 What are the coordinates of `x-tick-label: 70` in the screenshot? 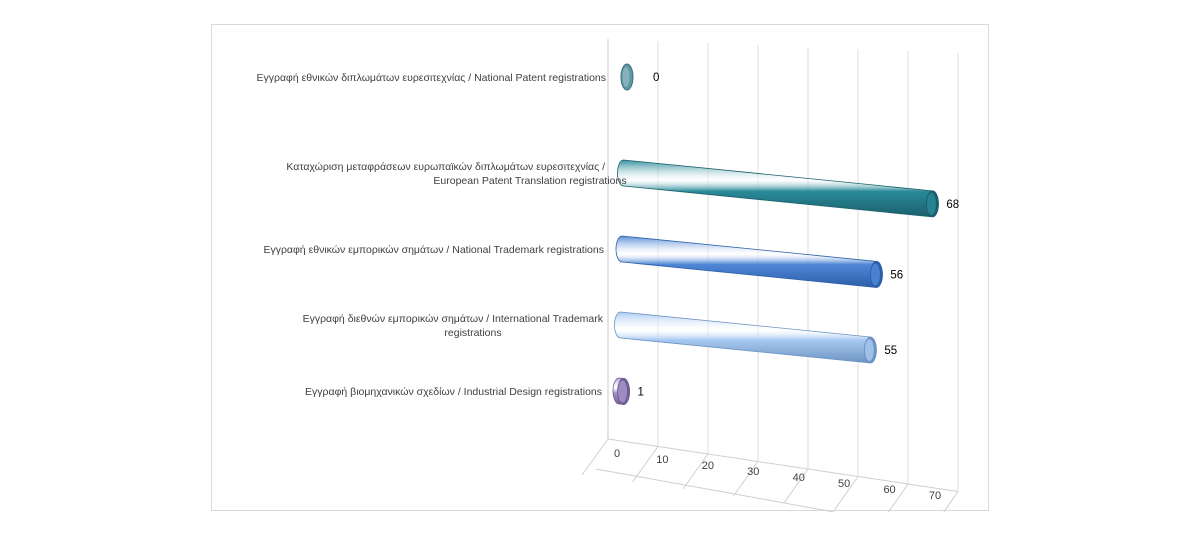 It's located at (935, 496).